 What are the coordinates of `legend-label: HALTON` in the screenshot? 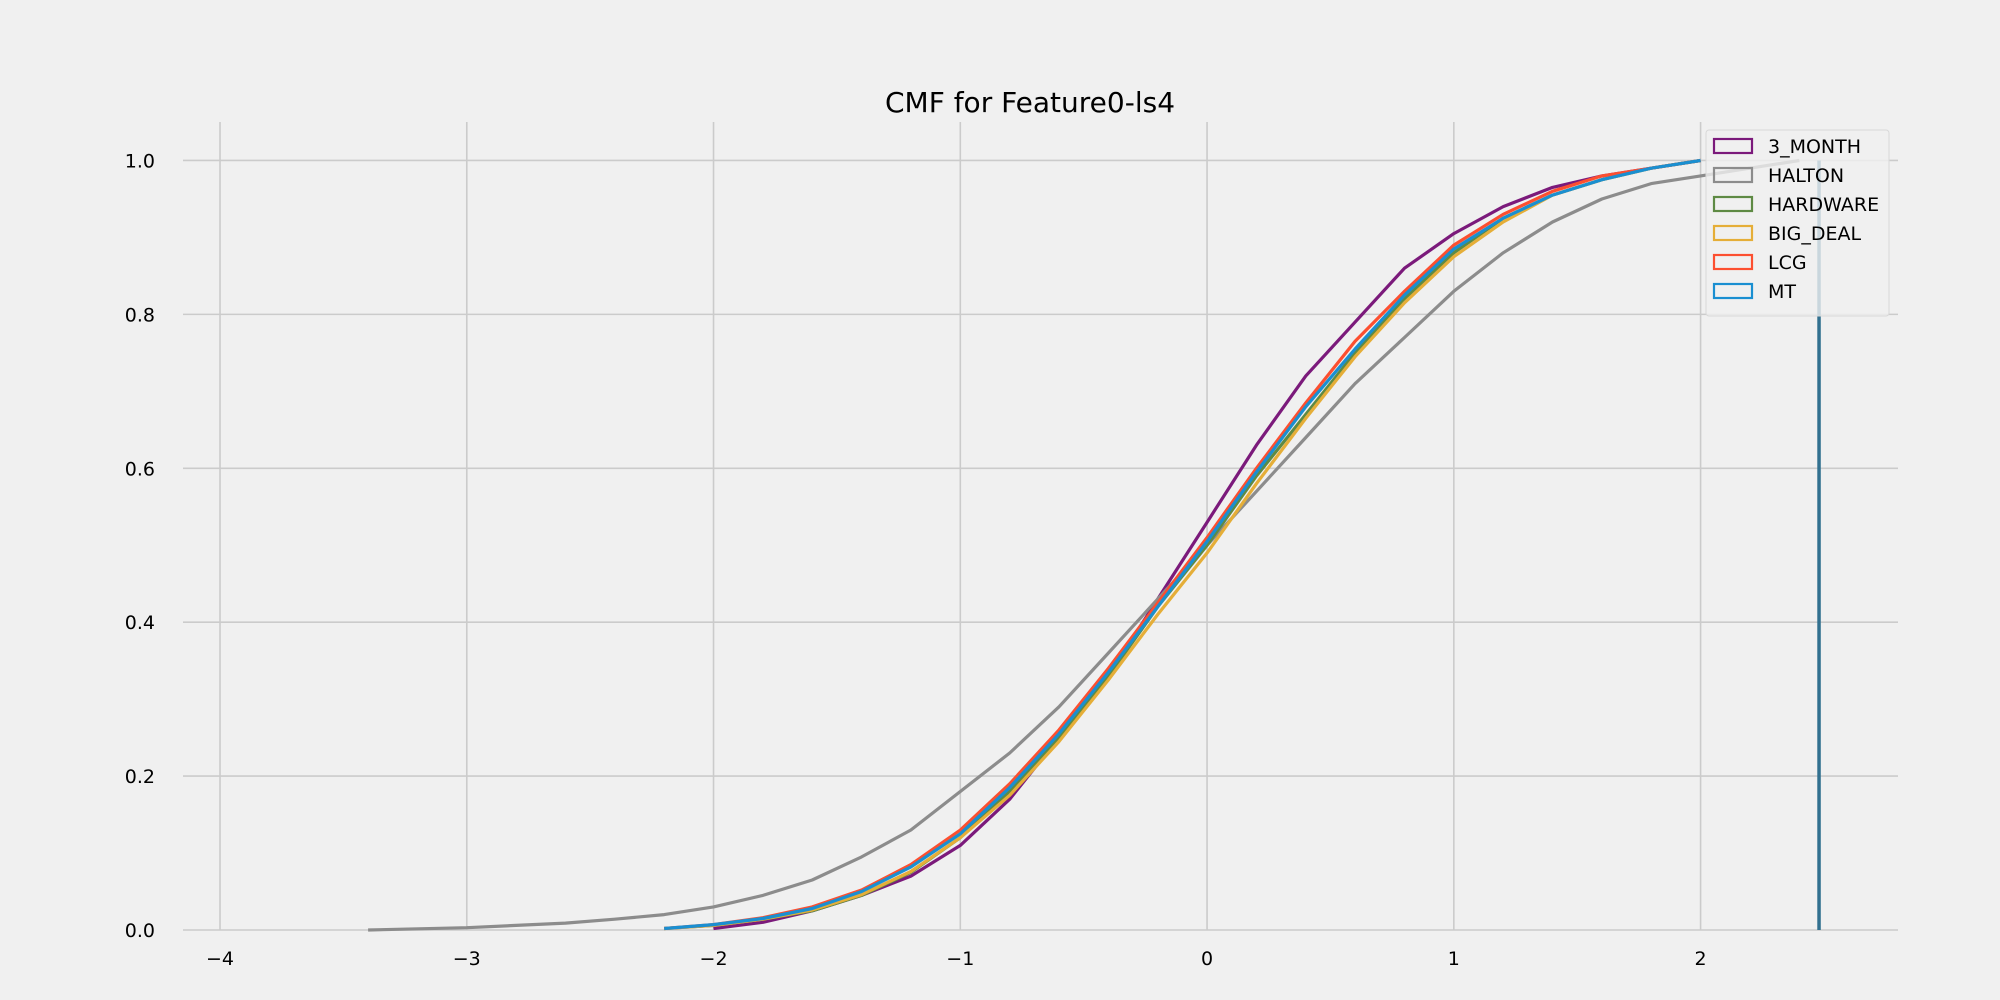 It's located at (1806, 176).